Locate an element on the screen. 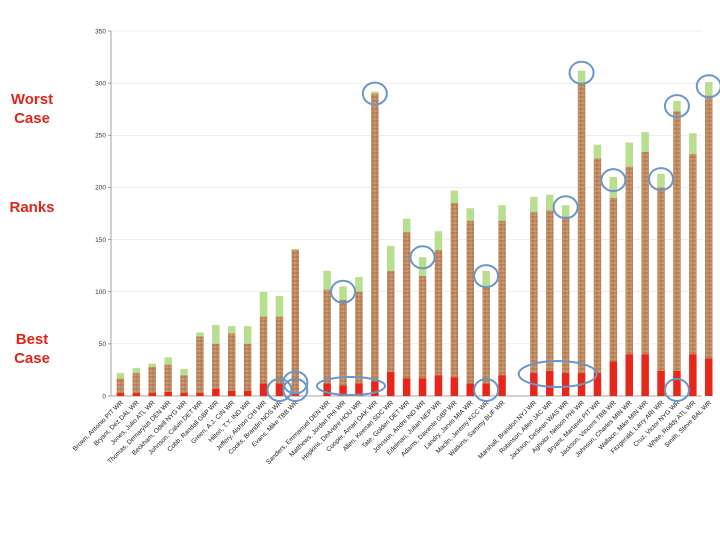  y-tick-label: 350 is located at coordinates (100, 31).